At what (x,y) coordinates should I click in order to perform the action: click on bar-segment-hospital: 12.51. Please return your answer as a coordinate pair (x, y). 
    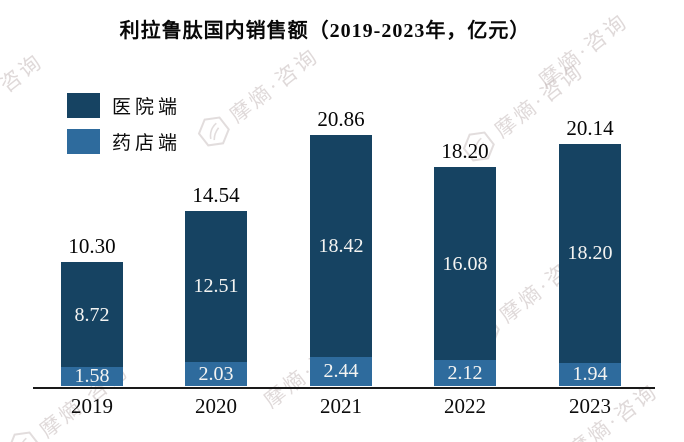
    Looking at the image, I should click on (216, 286).